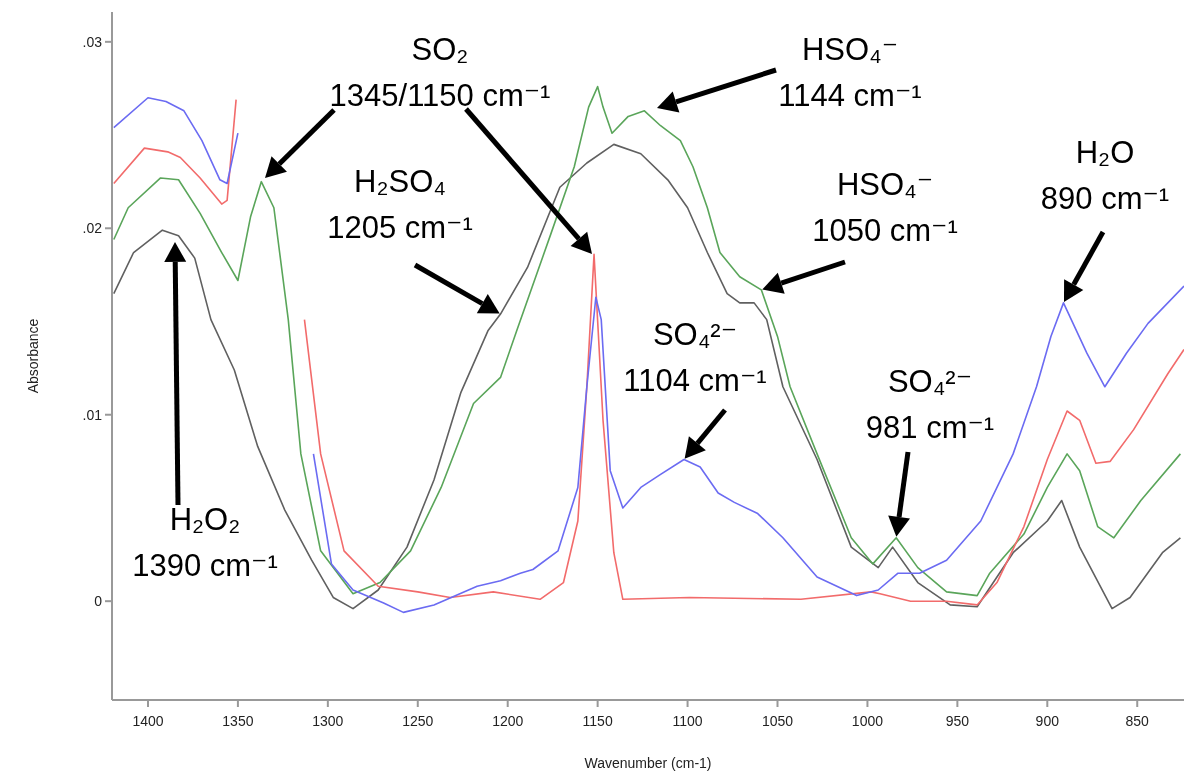  I want to click on x-tick-label: 1300, so click(328, 721).